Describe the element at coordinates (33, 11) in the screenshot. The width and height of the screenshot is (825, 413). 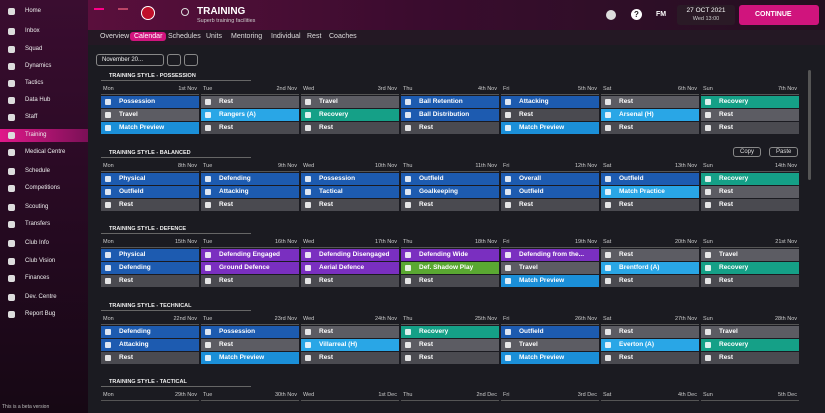
I see `menu-item: Home` at that location.